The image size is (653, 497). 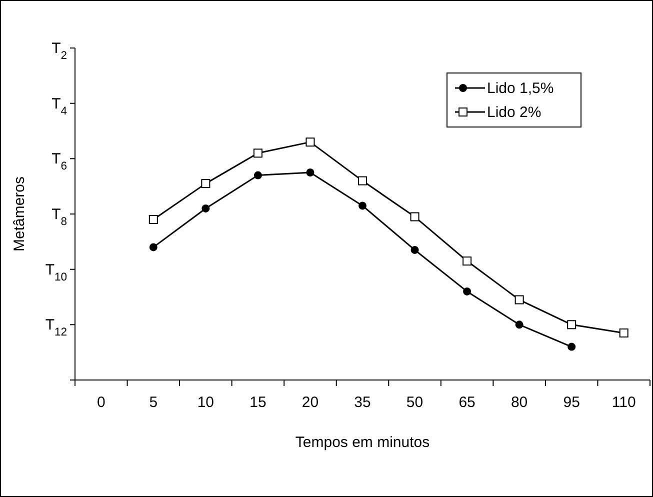 What do you see at coordinates (101, 402) in the screenshot?
I see `x-tick-label: 0` at bounding box center [101, 402].